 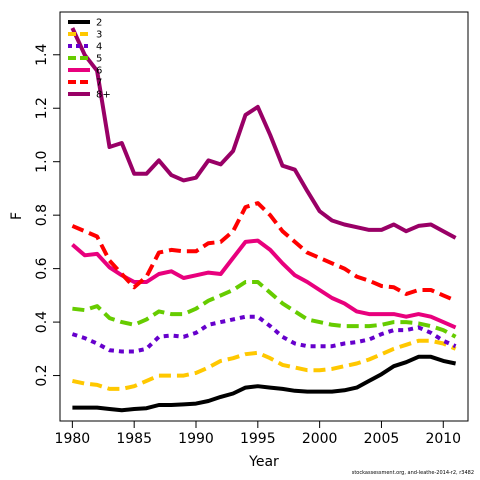 What do you see at coordinates (99, 71) in the screenshot?
I see `legend-label-6: 6` at bounding box center [99, 71].